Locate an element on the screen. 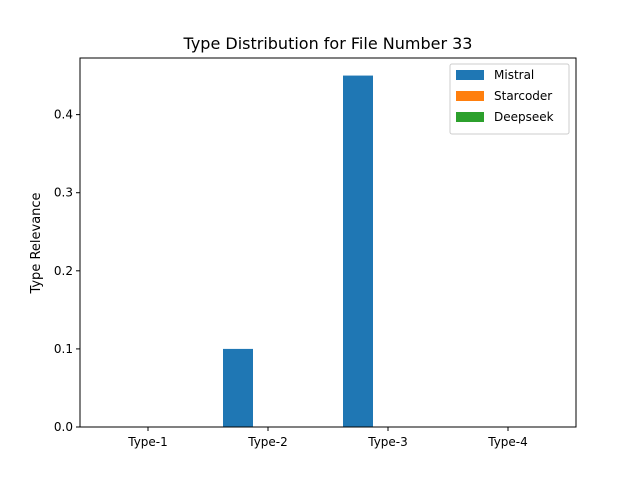  y-axis-label: Type Relevance is located at coordinates (36, 243).